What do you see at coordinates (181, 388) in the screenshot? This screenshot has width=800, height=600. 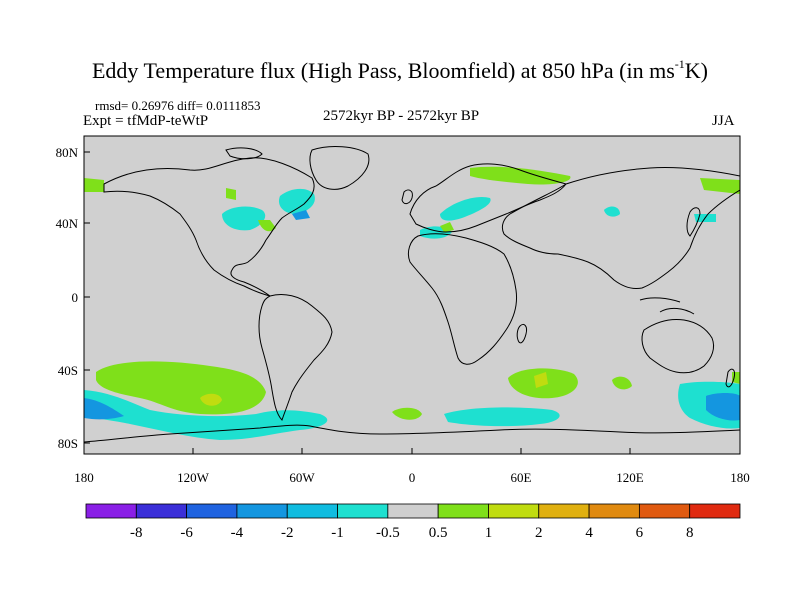 I see `field-green-south-pacific` at bounding box center [181, 388].